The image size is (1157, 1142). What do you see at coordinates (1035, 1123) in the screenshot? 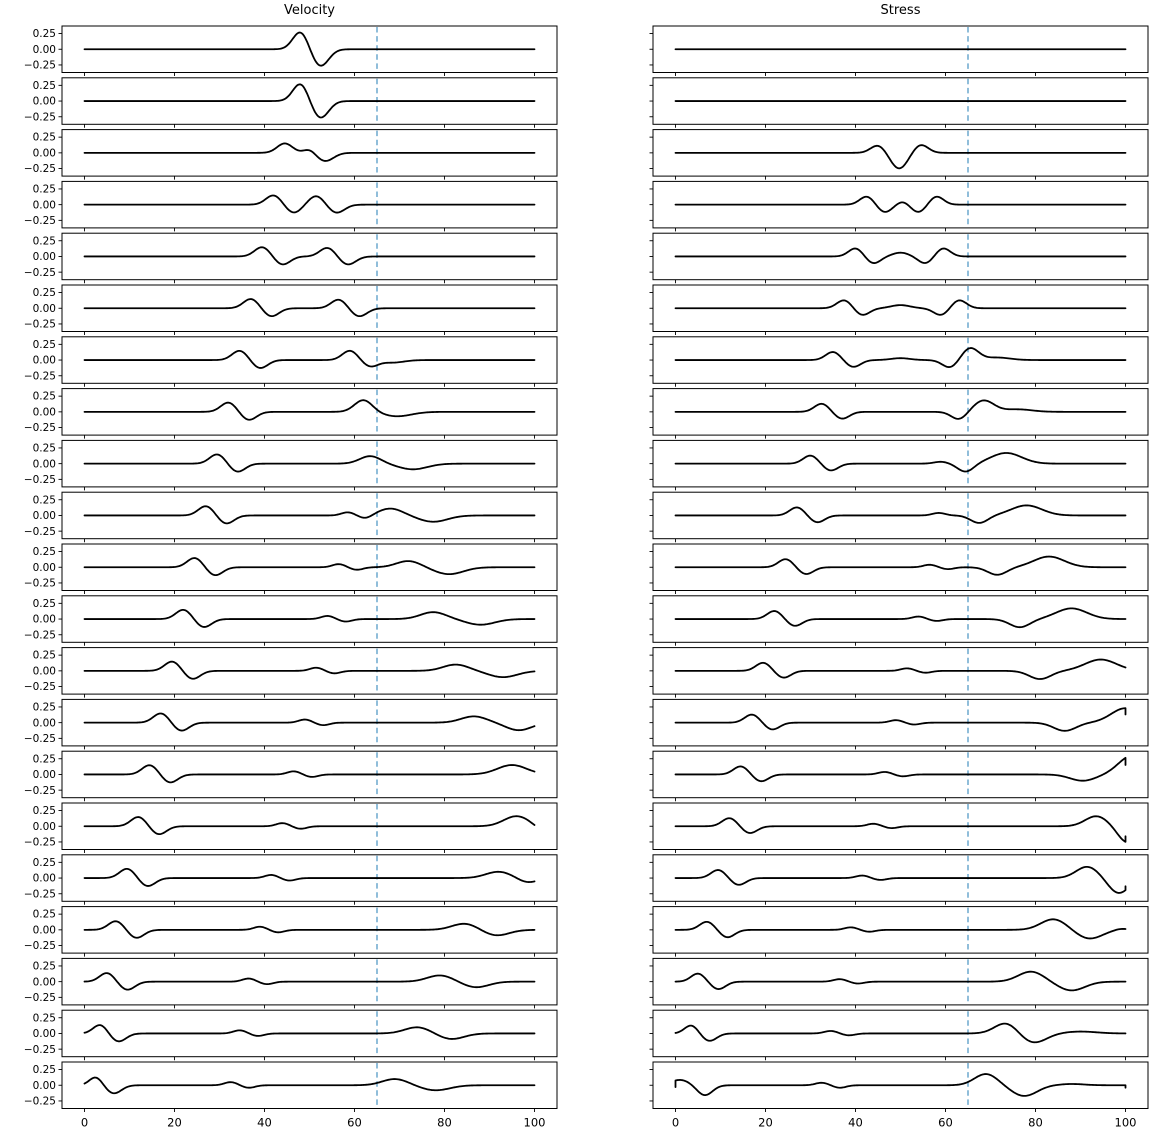
I see `x-tick-label: 80` at bounding box center [1035, 1123].